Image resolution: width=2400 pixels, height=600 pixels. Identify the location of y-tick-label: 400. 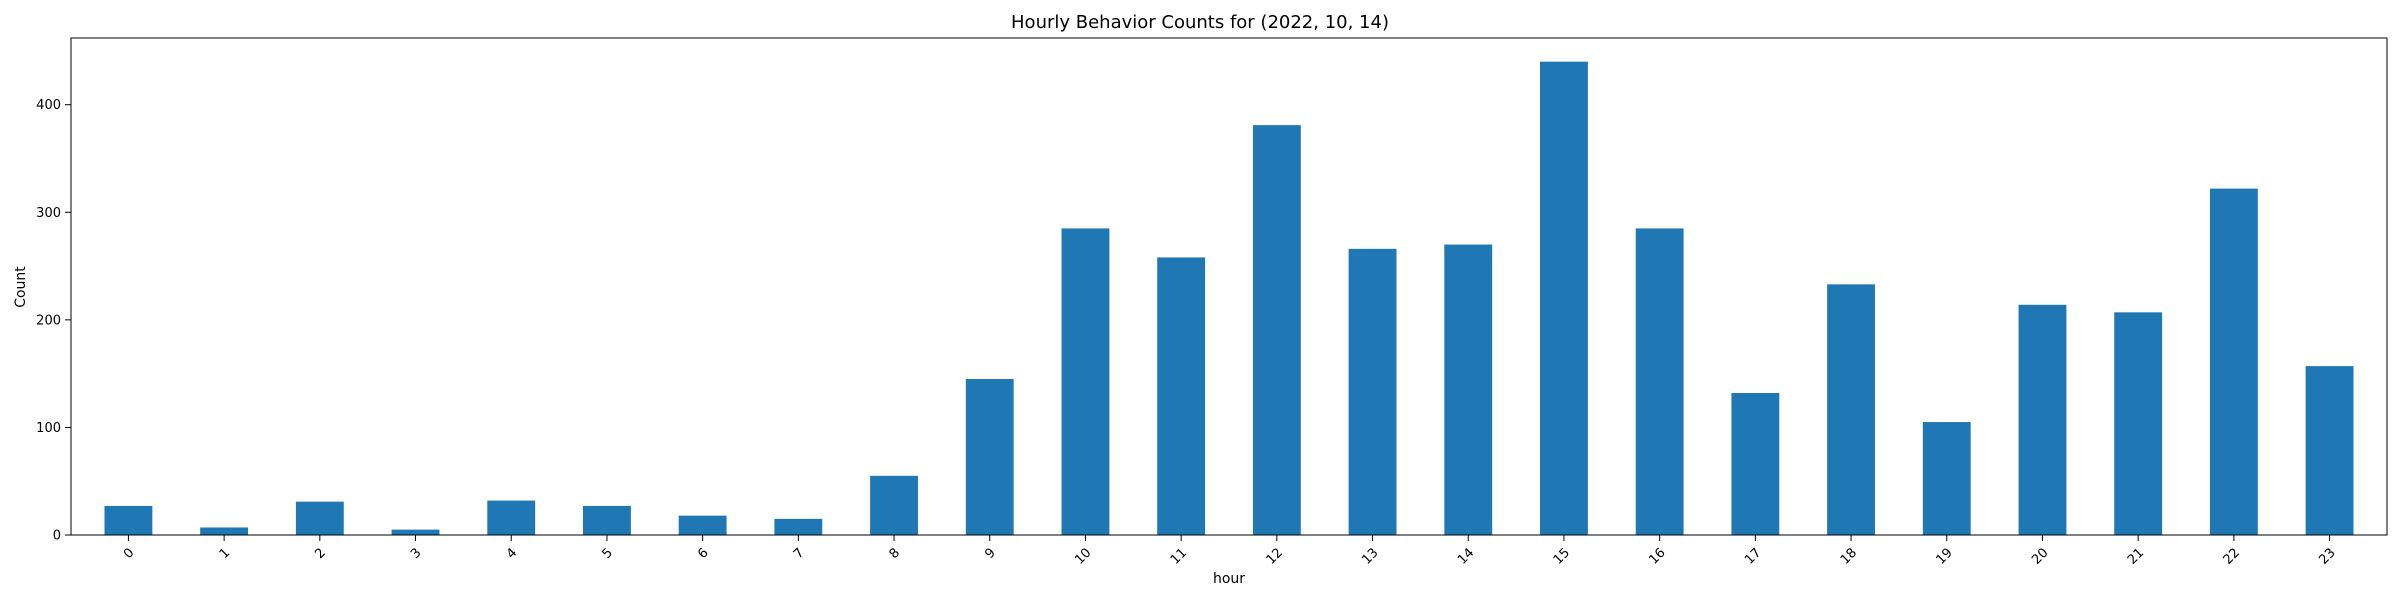
(48, 105).